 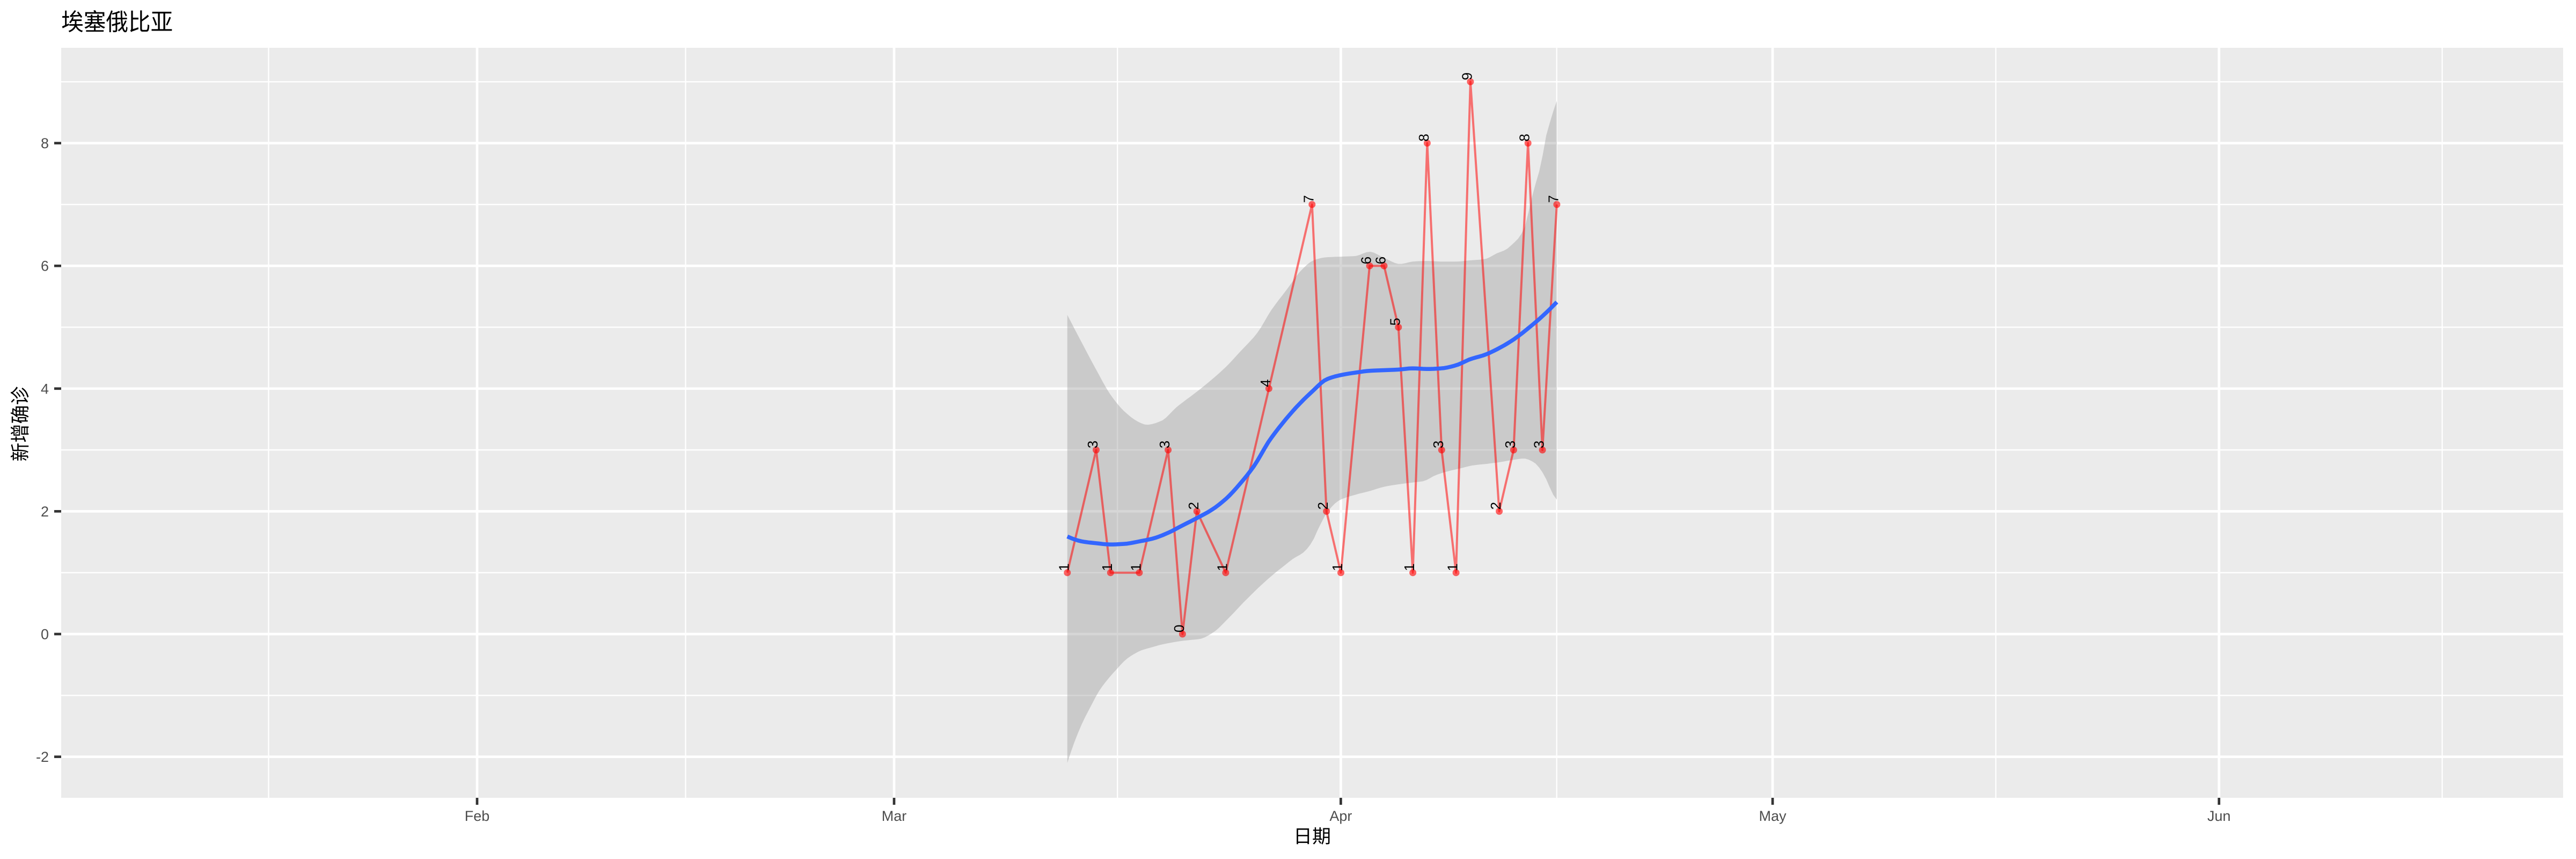 What do you see at coordinates (477, 816) in the screenshot?
I see `svg-text: Feb` at bounding box center [477, 816].